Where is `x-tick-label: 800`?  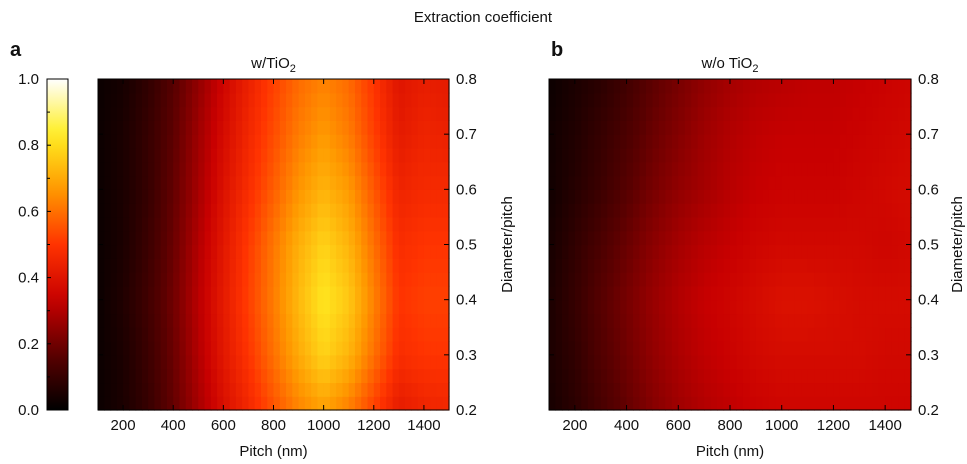
x-tick-label: 800 is located at coordinates (273, 425).